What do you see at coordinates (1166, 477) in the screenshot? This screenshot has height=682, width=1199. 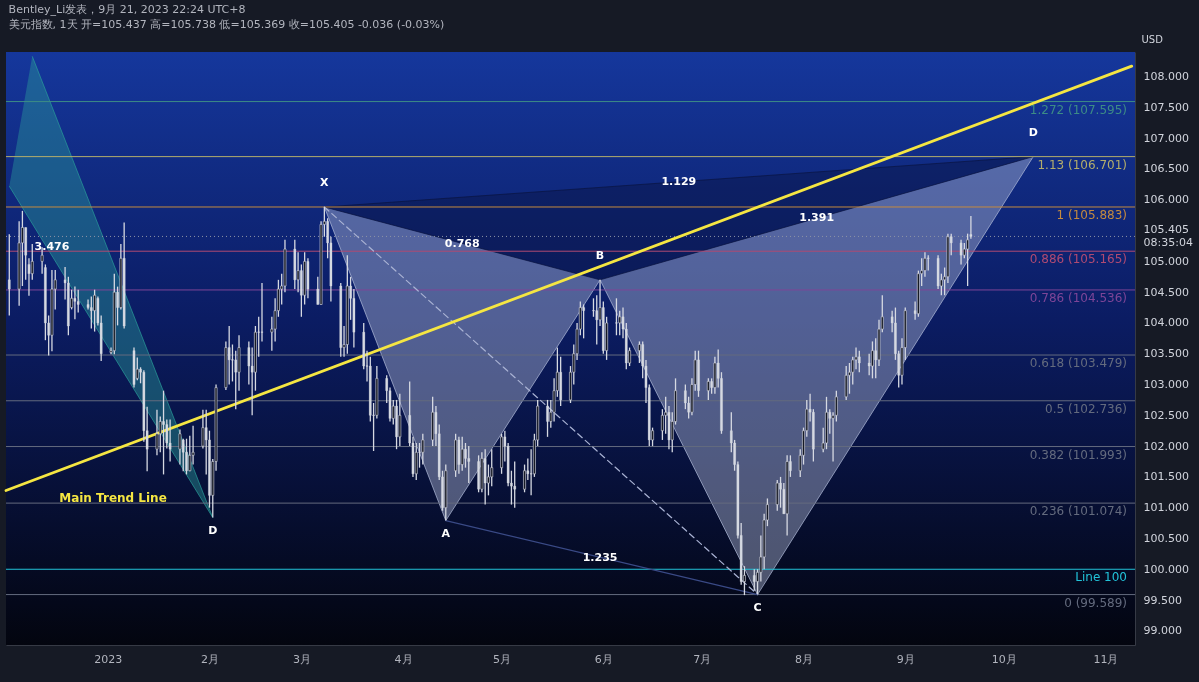 I see `y-tick-label: 101.500` at bounding box center [1166, 477].